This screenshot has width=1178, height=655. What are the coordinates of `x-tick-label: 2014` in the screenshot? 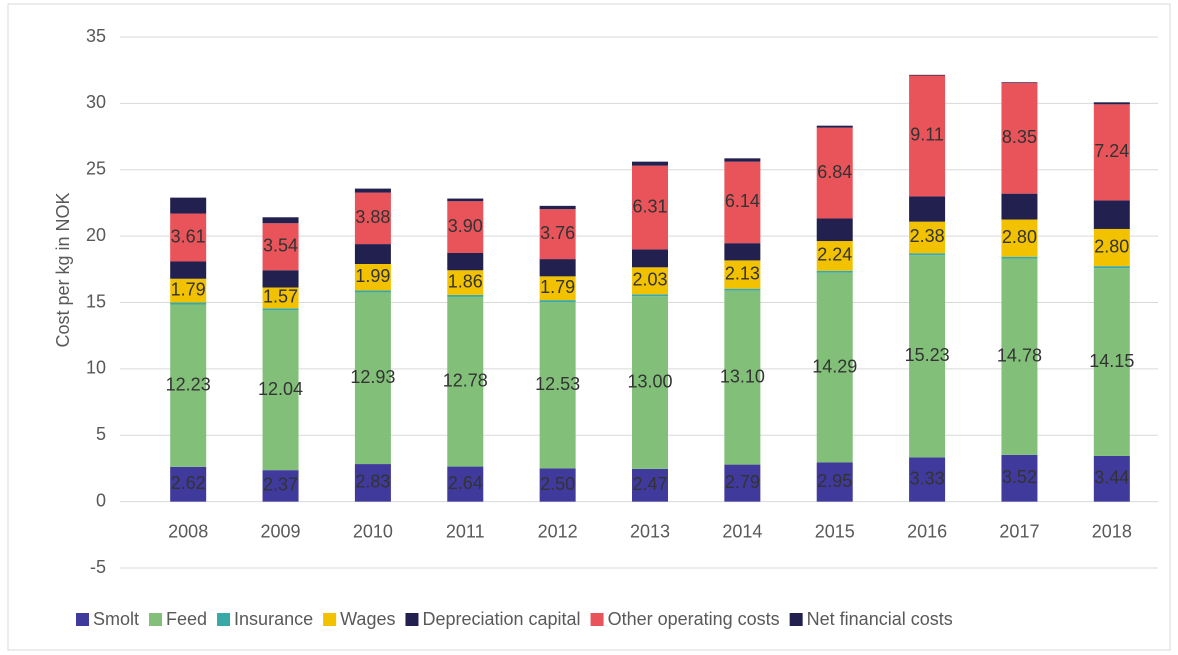 It's located at (742, 531).